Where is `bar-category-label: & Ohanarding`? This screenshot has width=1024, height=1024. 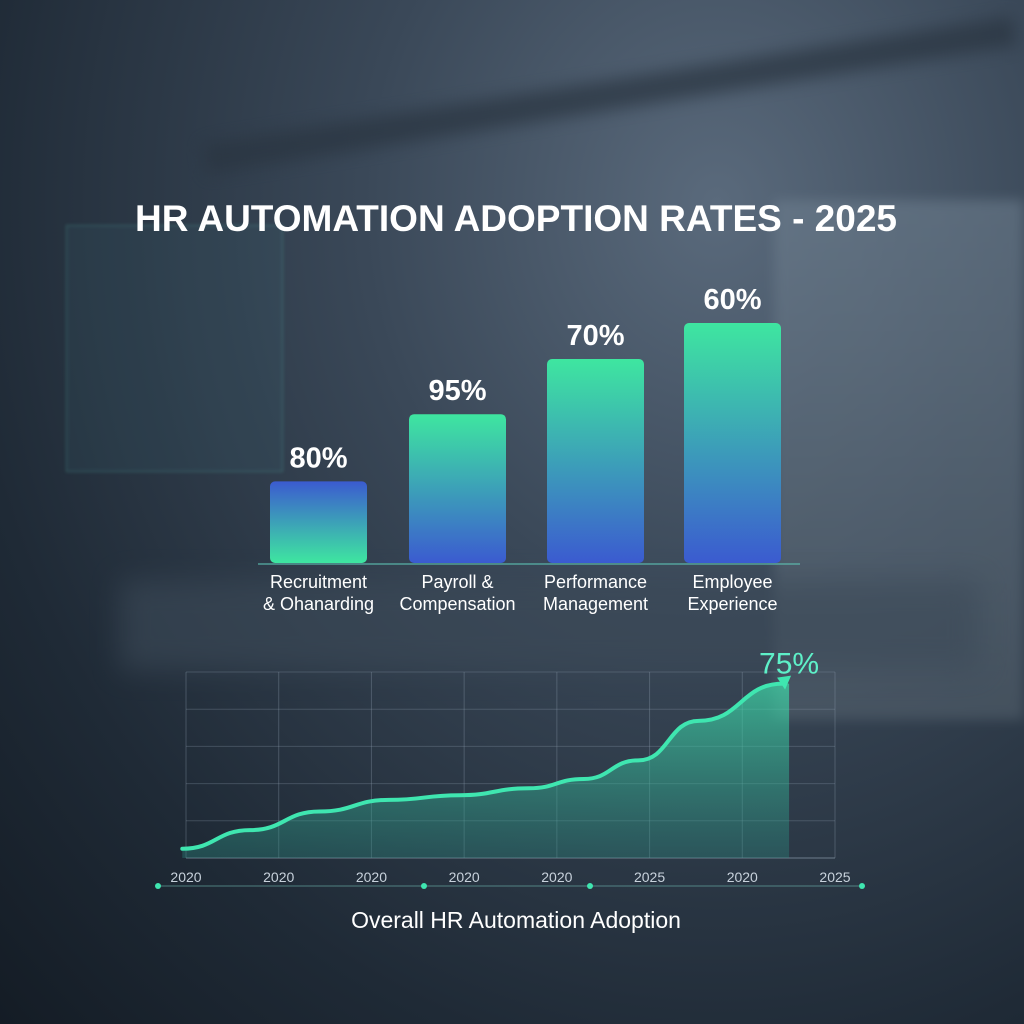
bar-category-label: & Ohanarding is located at coordinates (318, 604).